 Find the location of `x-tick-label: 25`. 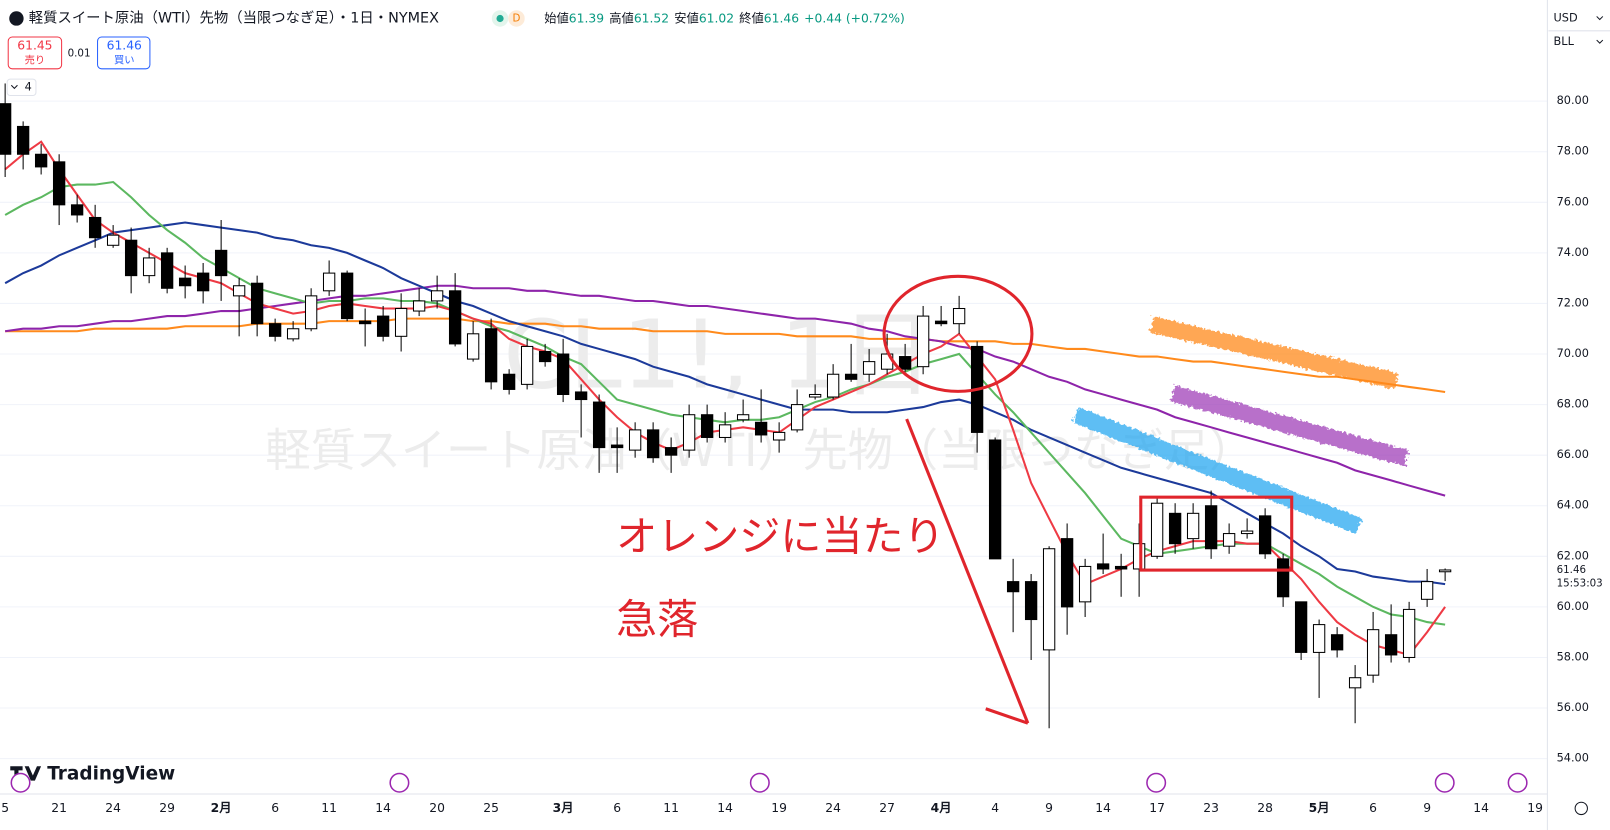

x-tick-label: 25 is located at coordinates (491, 808).